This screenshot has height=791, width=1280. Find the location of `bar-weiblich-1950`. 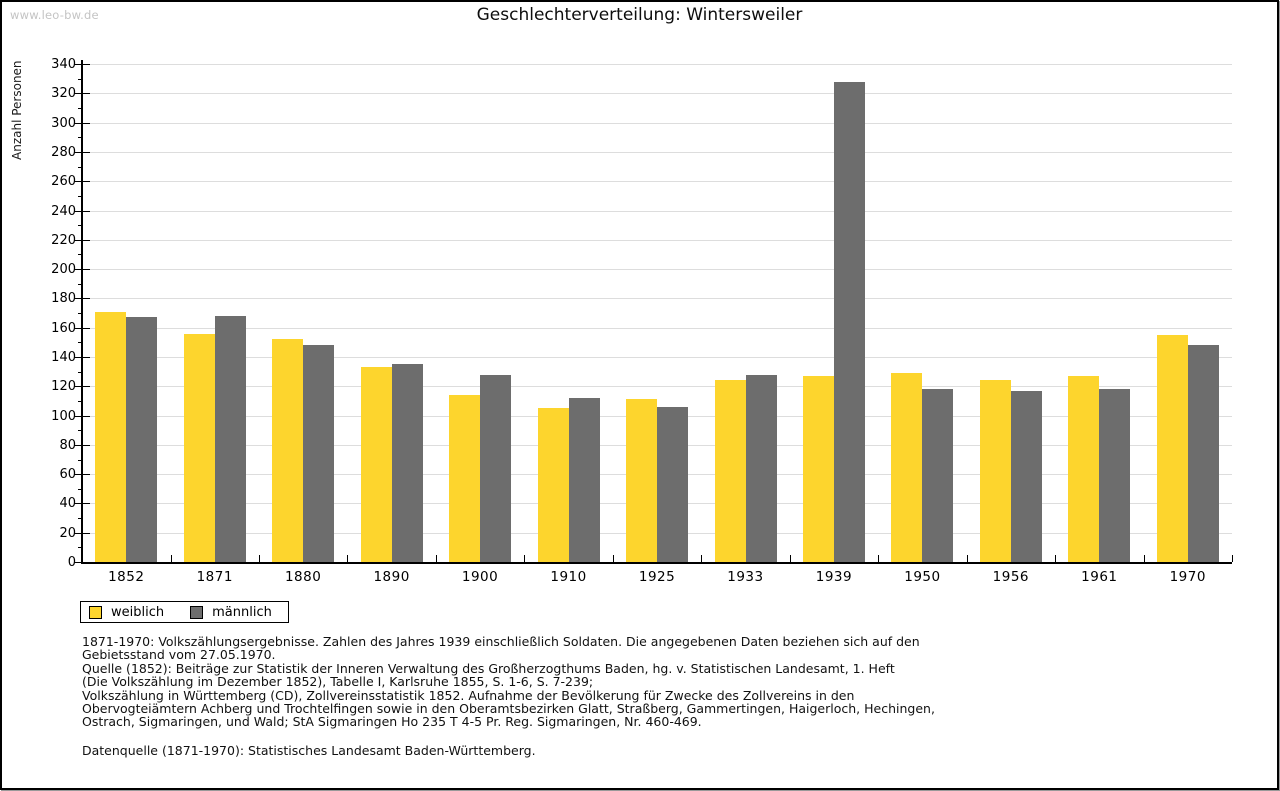

bar-weiblich-1950 is located at coordinates (907, 467).